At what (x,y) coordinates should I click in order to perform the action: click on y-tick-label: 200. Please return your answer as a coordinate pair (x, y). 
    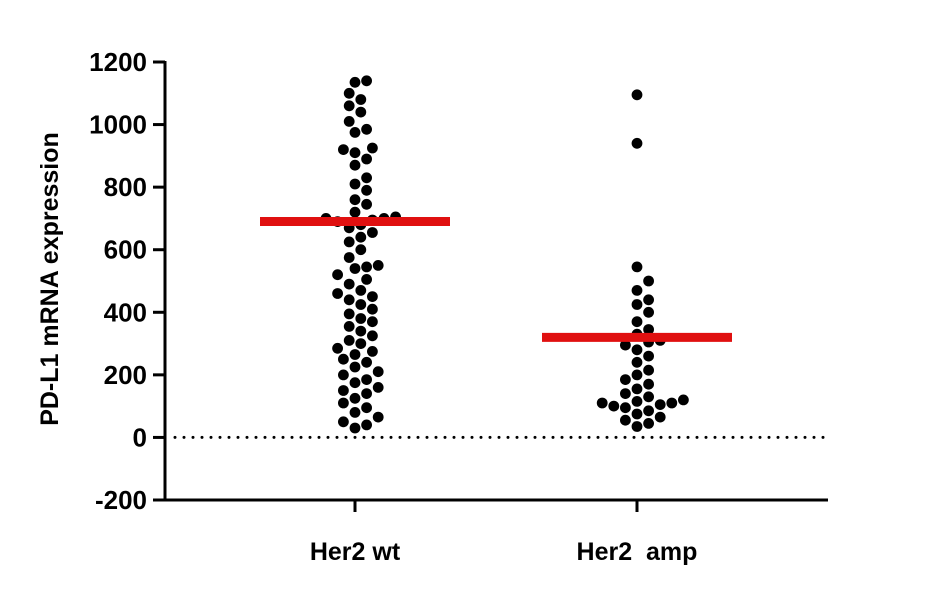
    Looking at the image, I should click on (125, 375).